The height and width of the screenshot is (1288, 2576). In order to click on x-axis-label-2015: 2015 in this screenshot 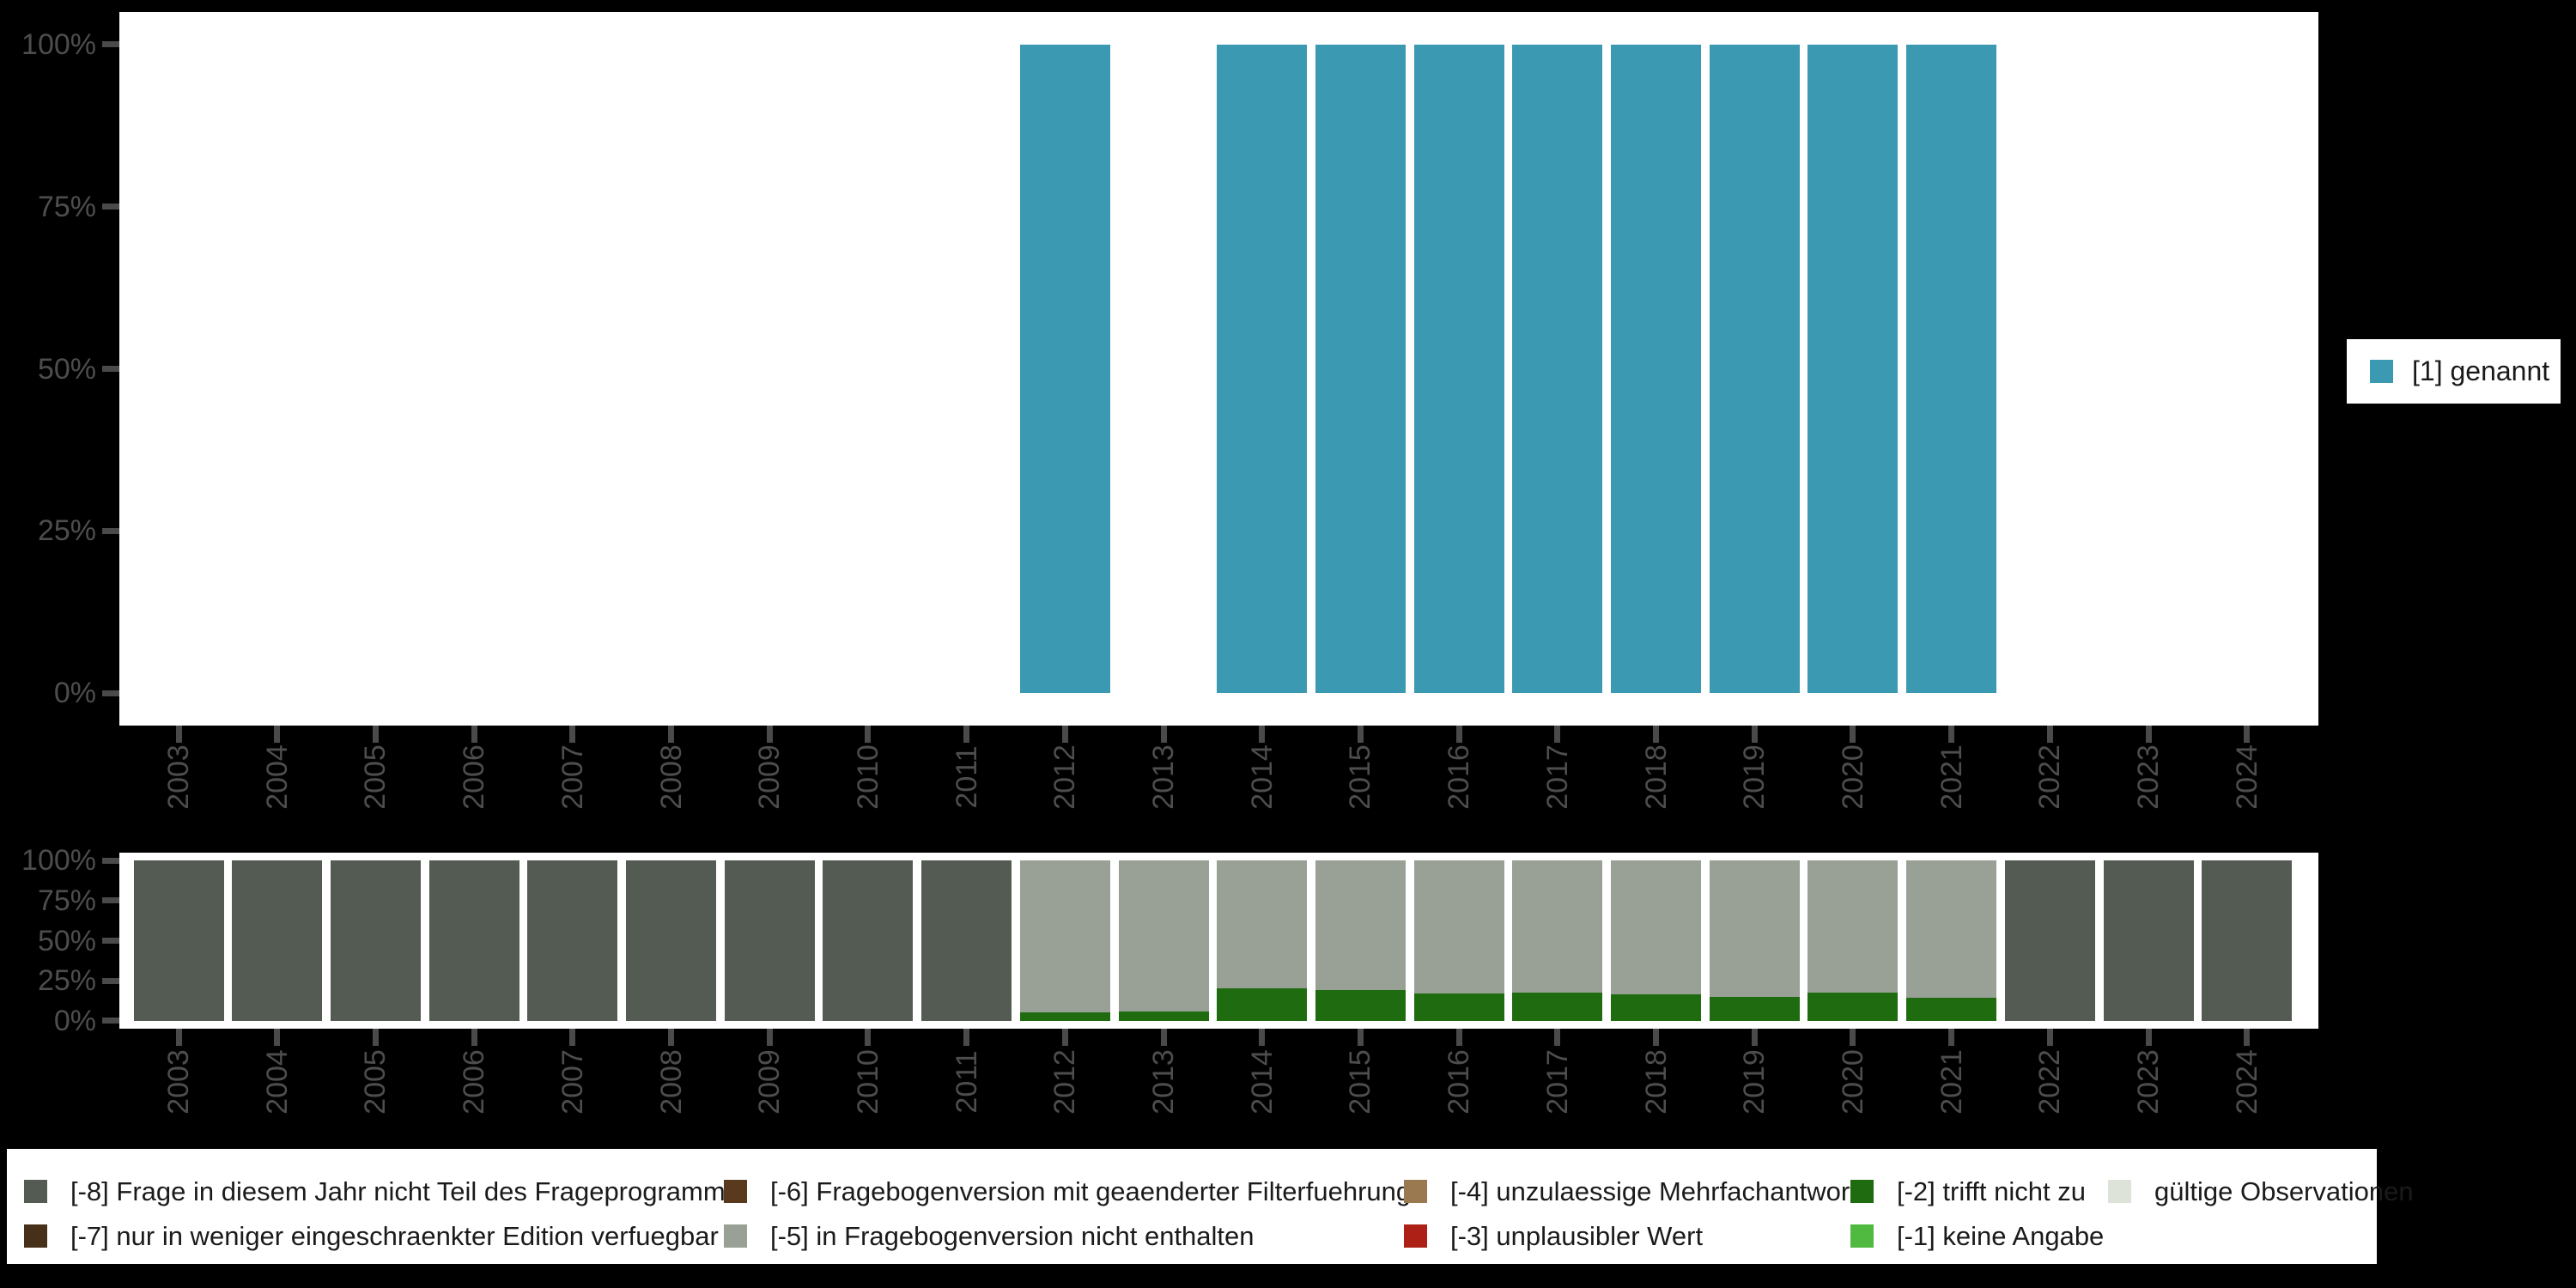, I will do `click(1360, 777)`.